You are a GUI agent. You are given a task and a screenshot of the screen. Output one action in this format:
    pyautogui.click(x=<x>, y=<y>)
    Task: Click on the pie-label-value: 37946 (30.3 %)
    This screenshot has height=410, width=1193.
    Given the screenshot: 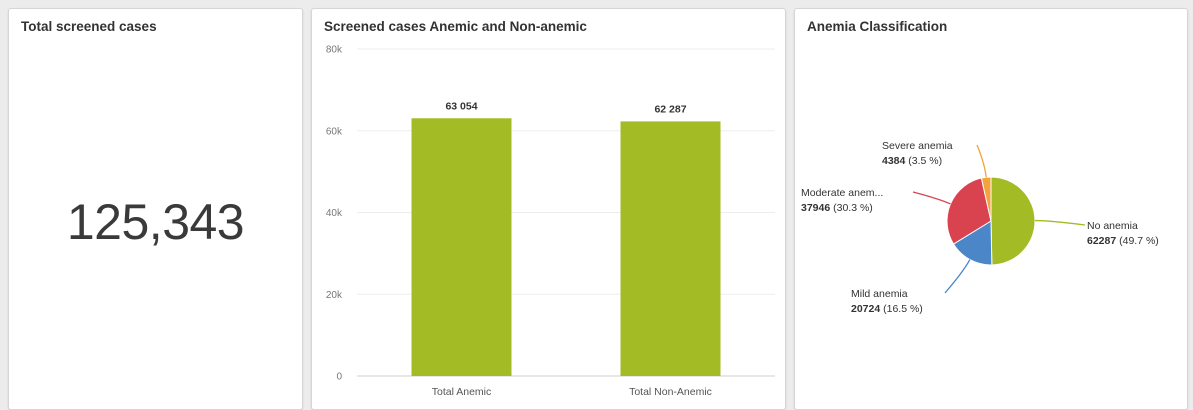 What is the action you would take?
    pyautogui.click(x=837, y=208)
    